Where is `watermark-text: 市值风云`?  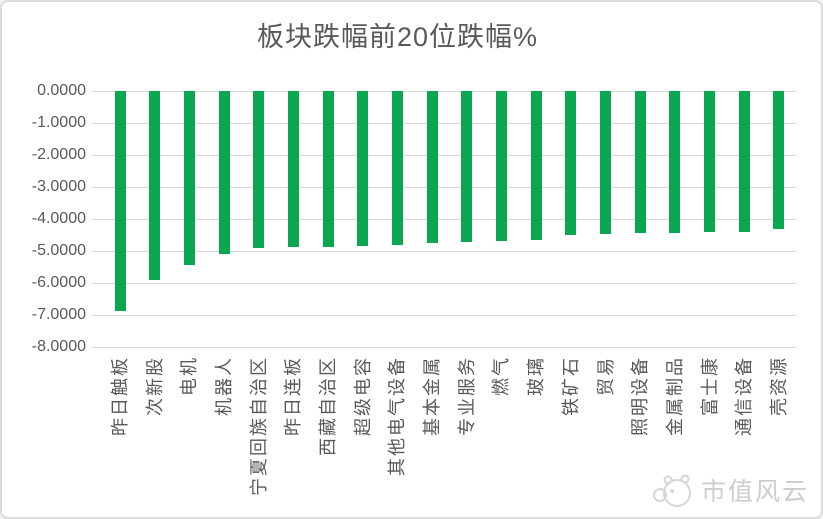
watermark-text: 市值风云 is located at coordinates (754, 492).